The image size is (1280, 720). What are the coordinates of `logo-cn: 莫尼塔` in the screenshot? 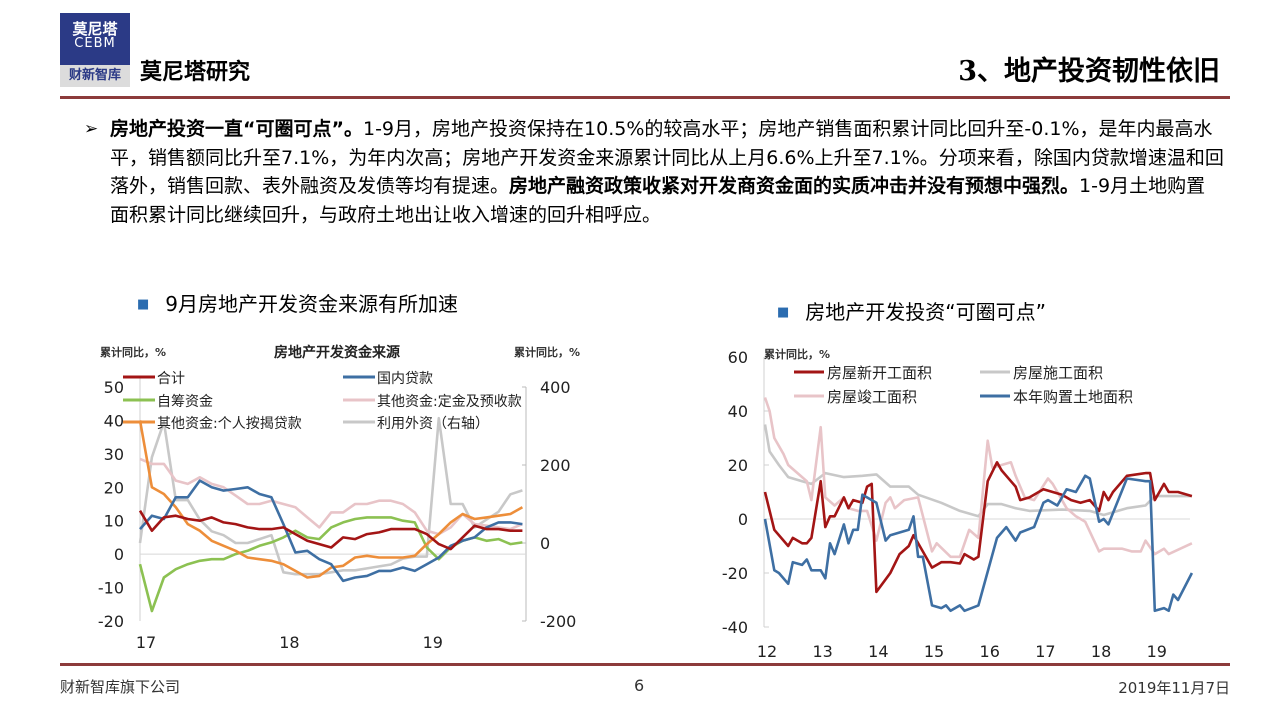 It's located at (95, 29).